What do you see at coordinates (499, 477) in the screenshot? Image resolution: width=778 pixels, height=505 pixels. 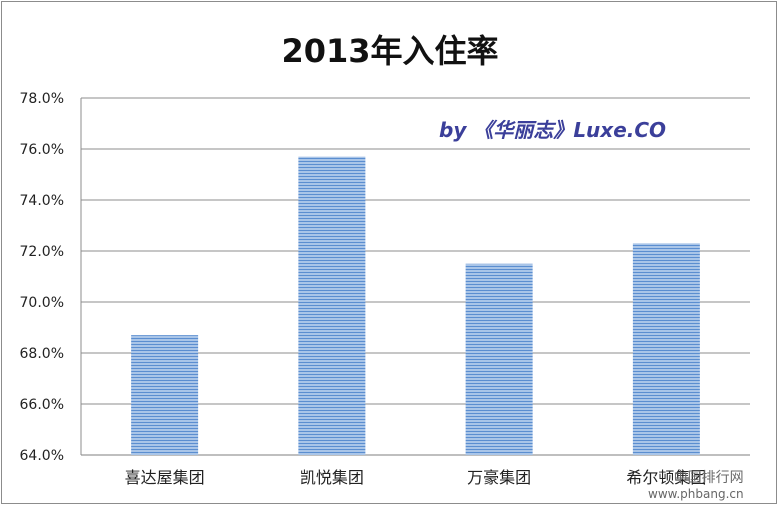 I see `x-tick-label: 万豪集团` at bounding box center [499, 477].